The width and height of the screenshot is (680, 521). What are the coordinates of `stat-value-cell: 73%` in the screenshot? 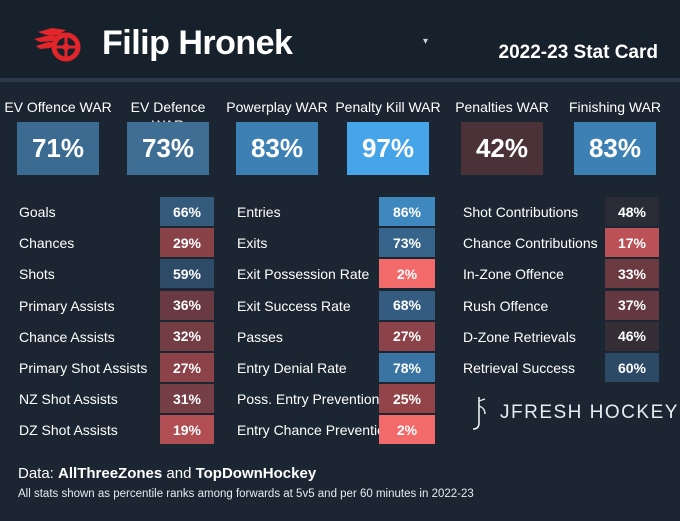 It's located at (407, 243).